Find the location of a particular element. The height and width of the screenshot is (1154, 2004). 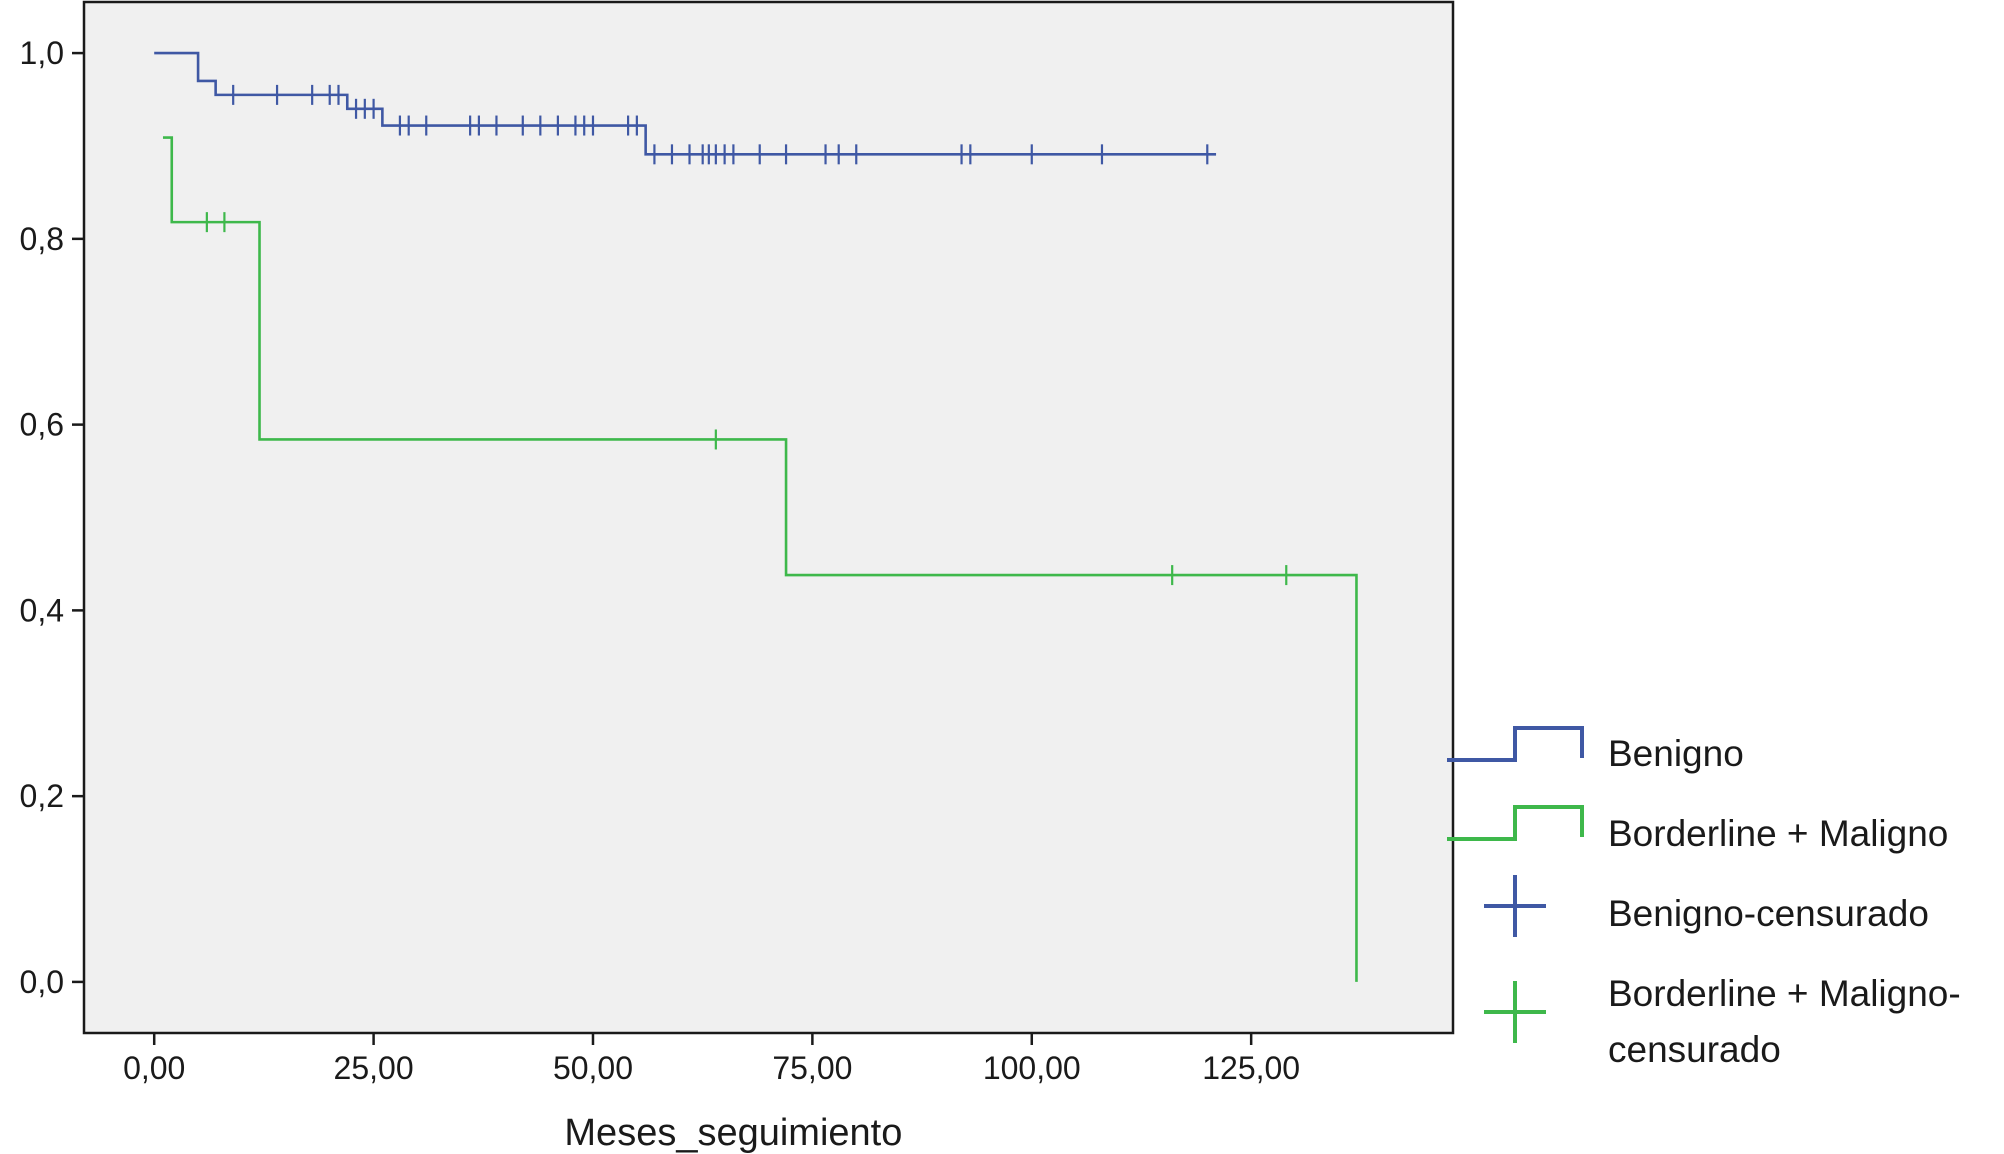

legend-label: Borderline + Maligno is located at coordinates (1778, 833).